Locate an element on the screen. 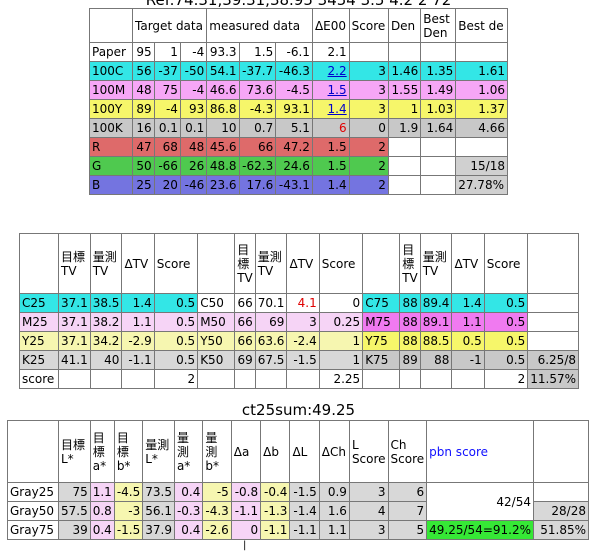 Image resolution: width=597 pixels, height=551 pixels. cell: 48 is located at coordinates (193, 147).